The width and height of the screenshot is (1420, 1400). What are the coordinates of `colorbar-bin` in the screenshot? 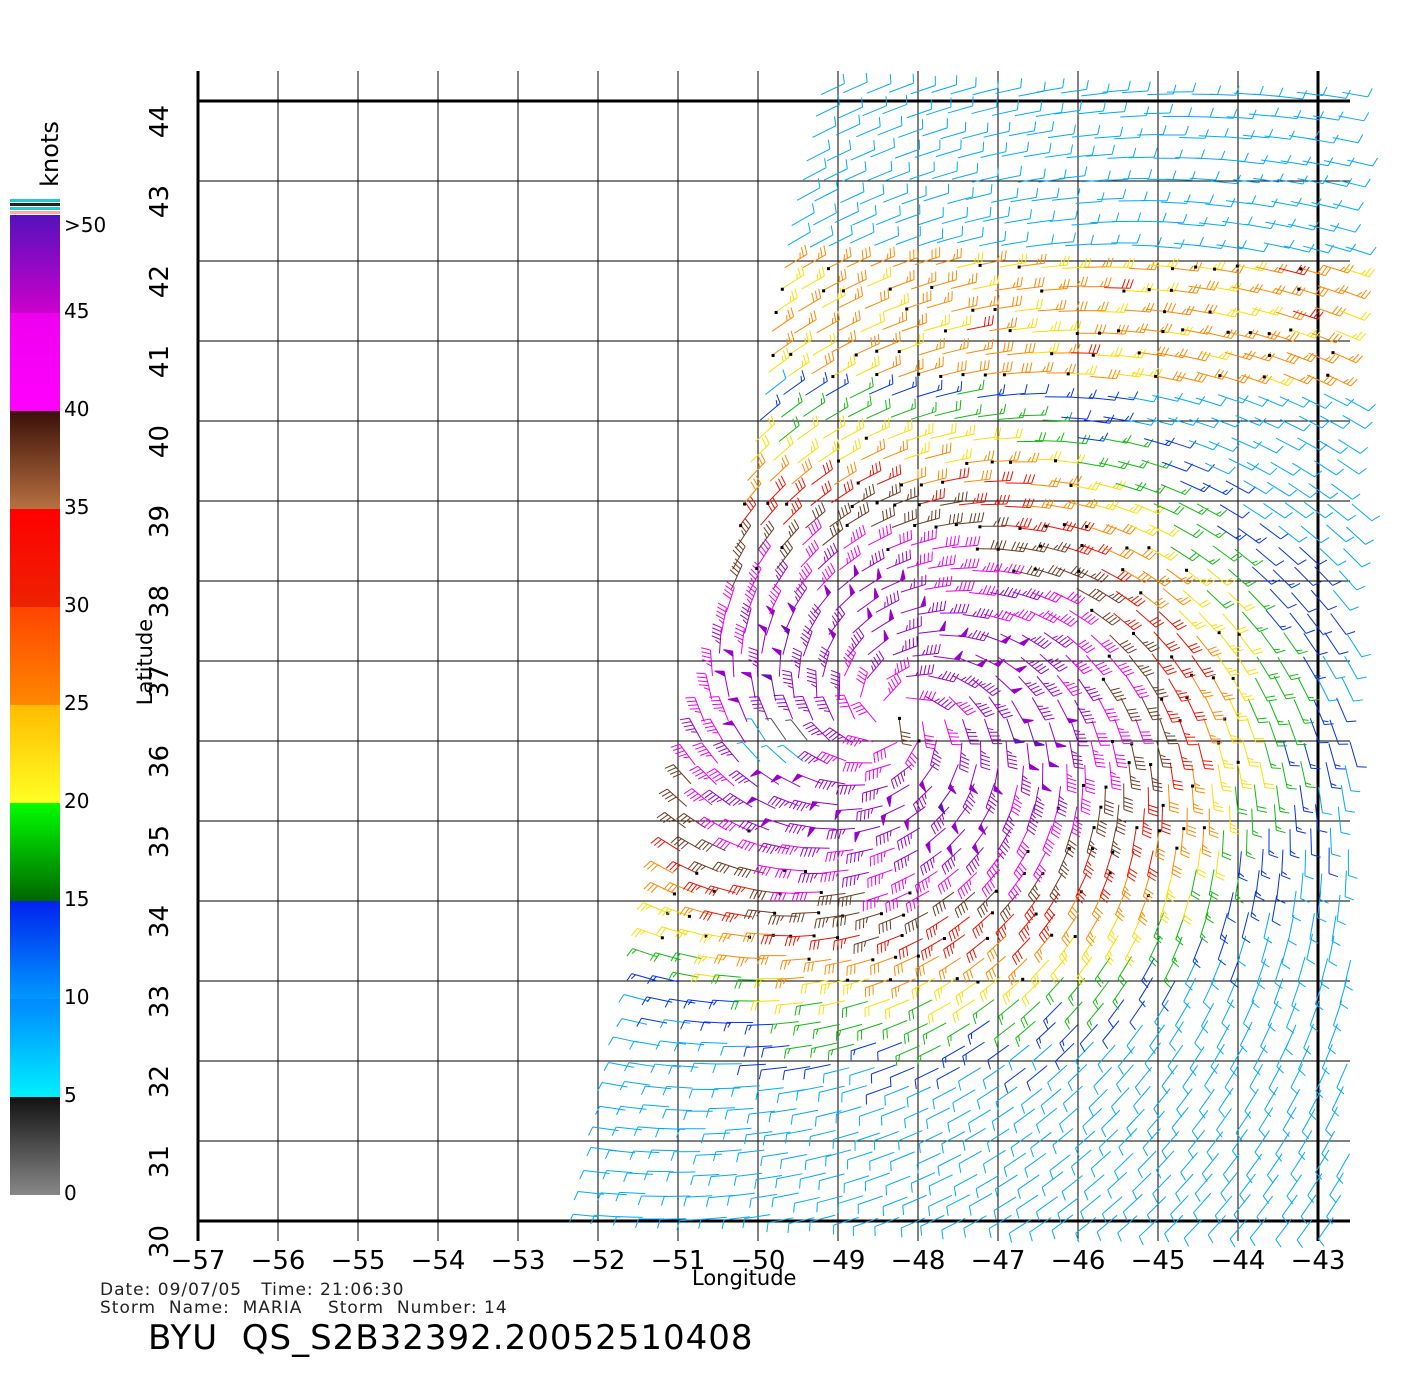 It's located at (35, 460).